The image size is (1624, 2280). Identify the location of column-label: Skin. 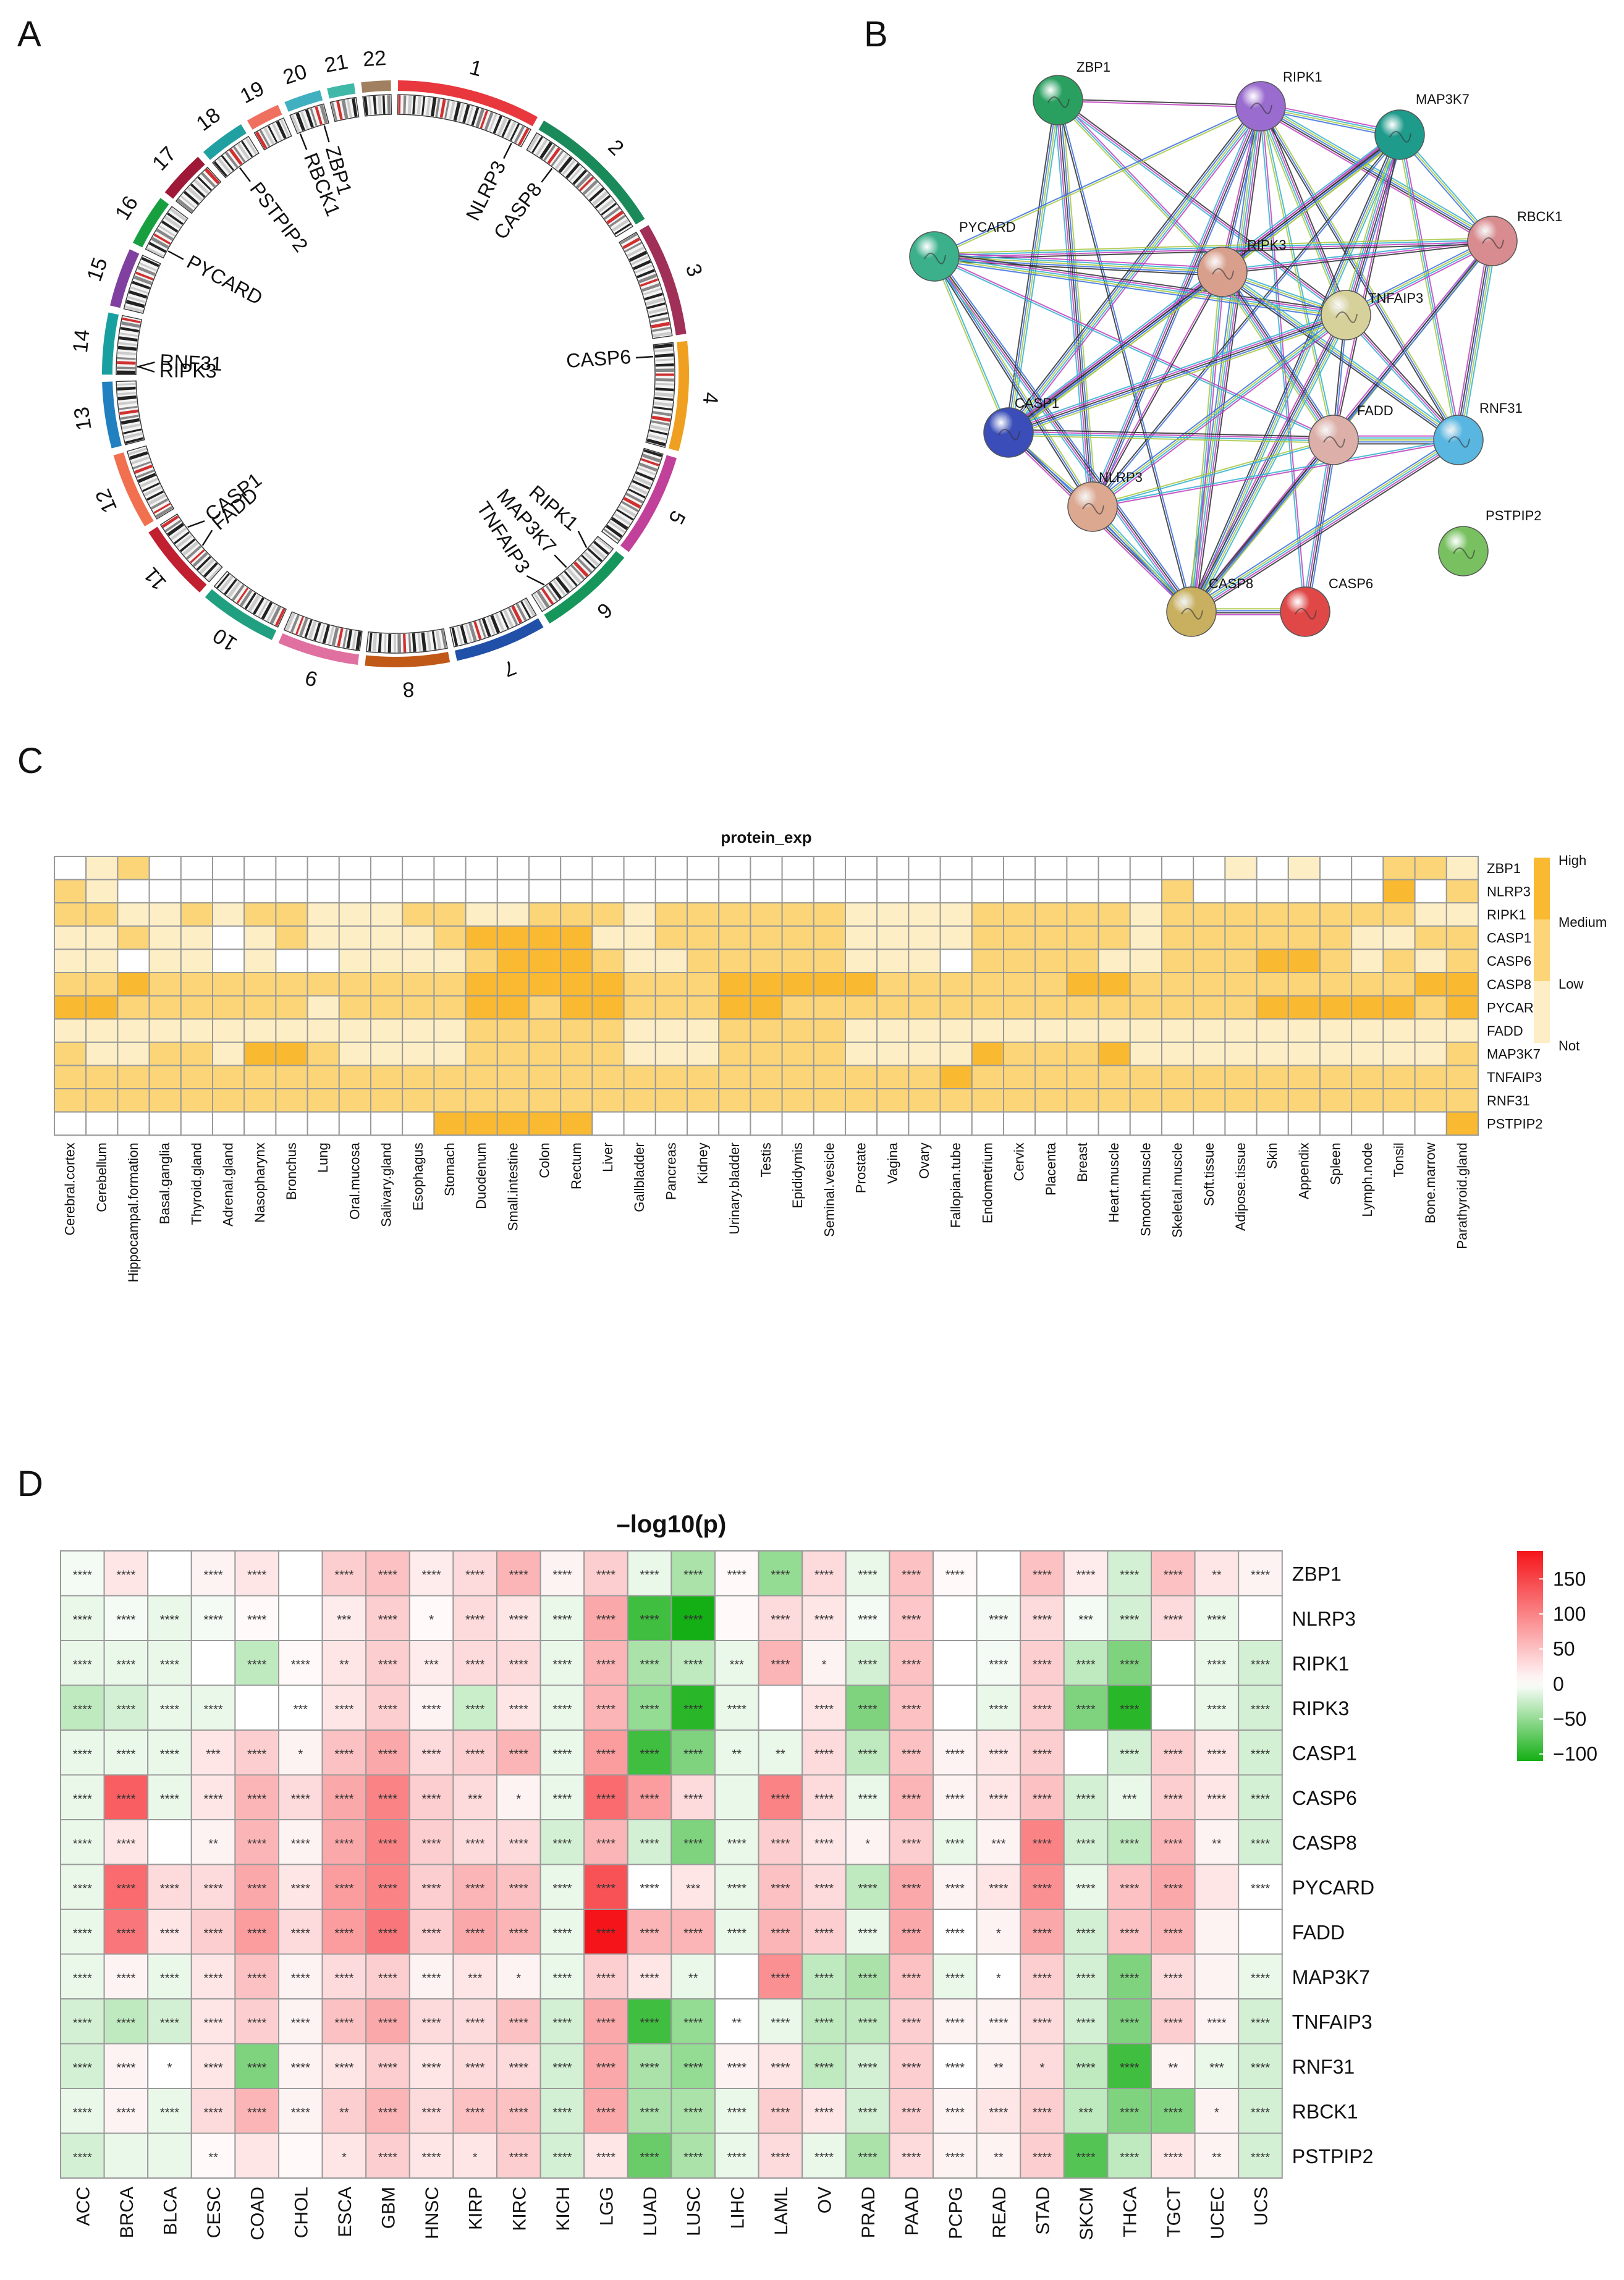
(1272, 1156).